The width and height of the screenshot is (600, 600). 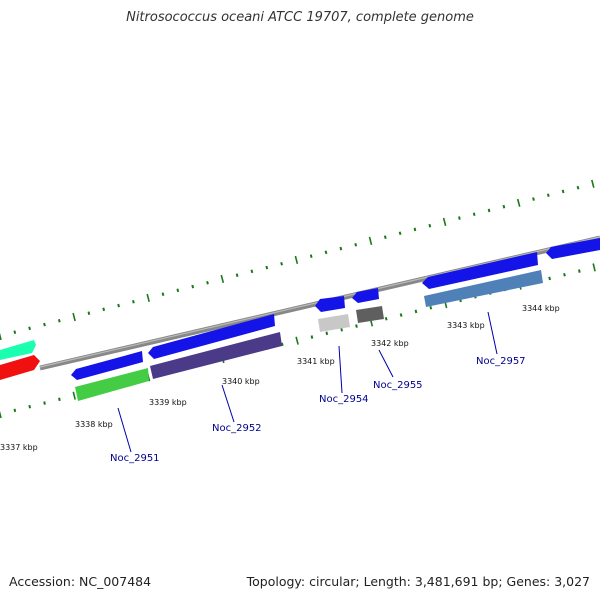 What do you see at coordinates (541, 308) in the screenshot?
I see `kbp-label: 3344 kbp` at bounding box center [541, 308].